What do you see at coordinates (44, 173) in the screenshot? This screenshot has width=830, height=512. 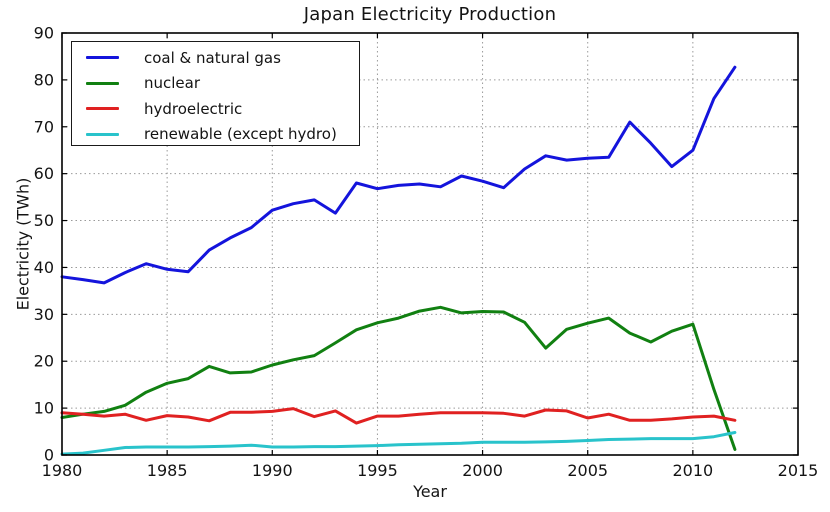 I see `y-tick-label: 60` at bounding box center [44, 173].